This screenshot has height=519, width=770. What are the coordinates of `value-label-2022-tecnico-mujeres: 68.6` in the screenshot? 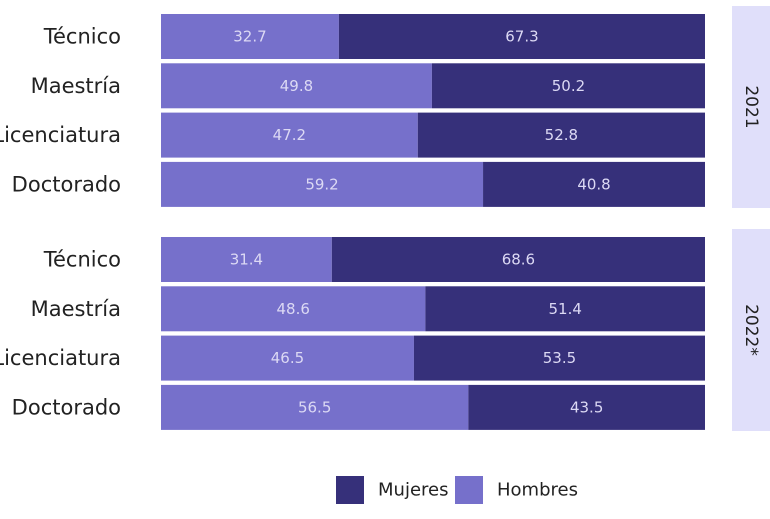 It's located at (518, 260).